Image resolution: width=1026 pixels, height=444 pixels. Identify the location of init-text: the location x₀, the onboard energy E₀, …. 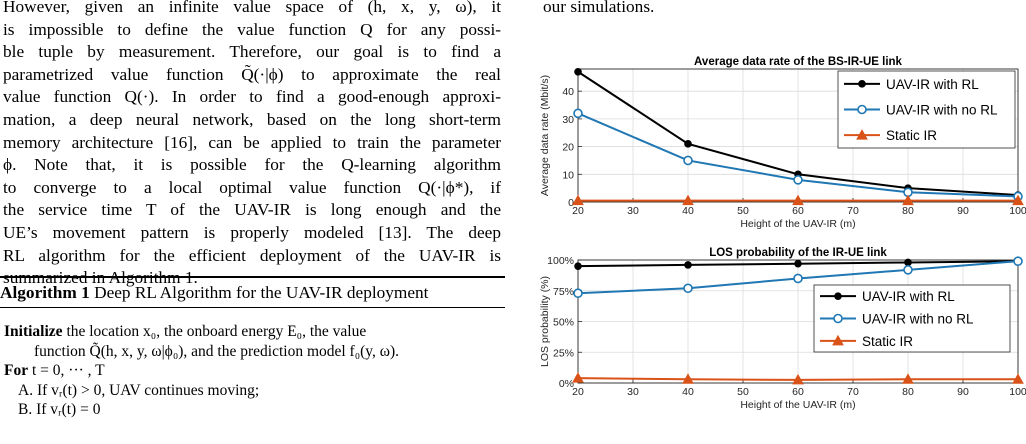
(214, 331).